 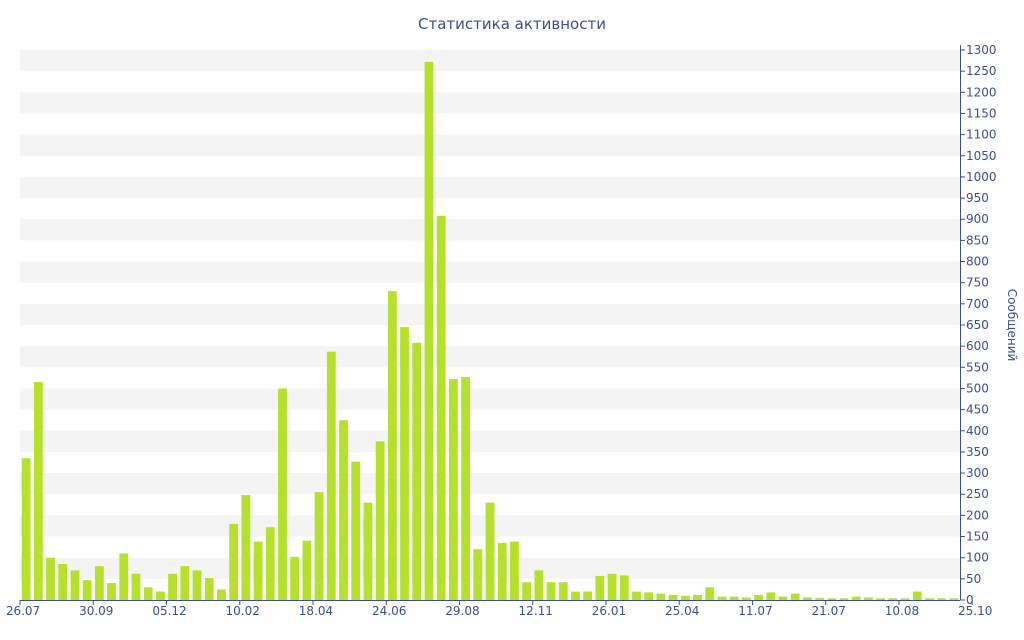 What do you see at coordinates (981, 135) in the screenshot?
I see `y-tick-label: 1100` at bounding box center [981, 135].